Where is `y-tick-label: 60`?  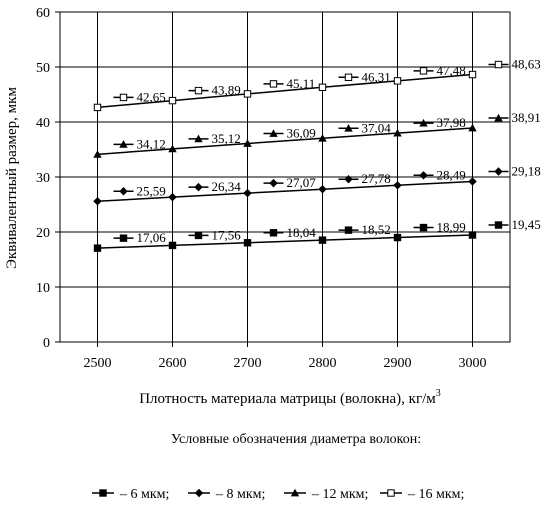 y-tick-label: 60 is located at coordinates (43, 13).